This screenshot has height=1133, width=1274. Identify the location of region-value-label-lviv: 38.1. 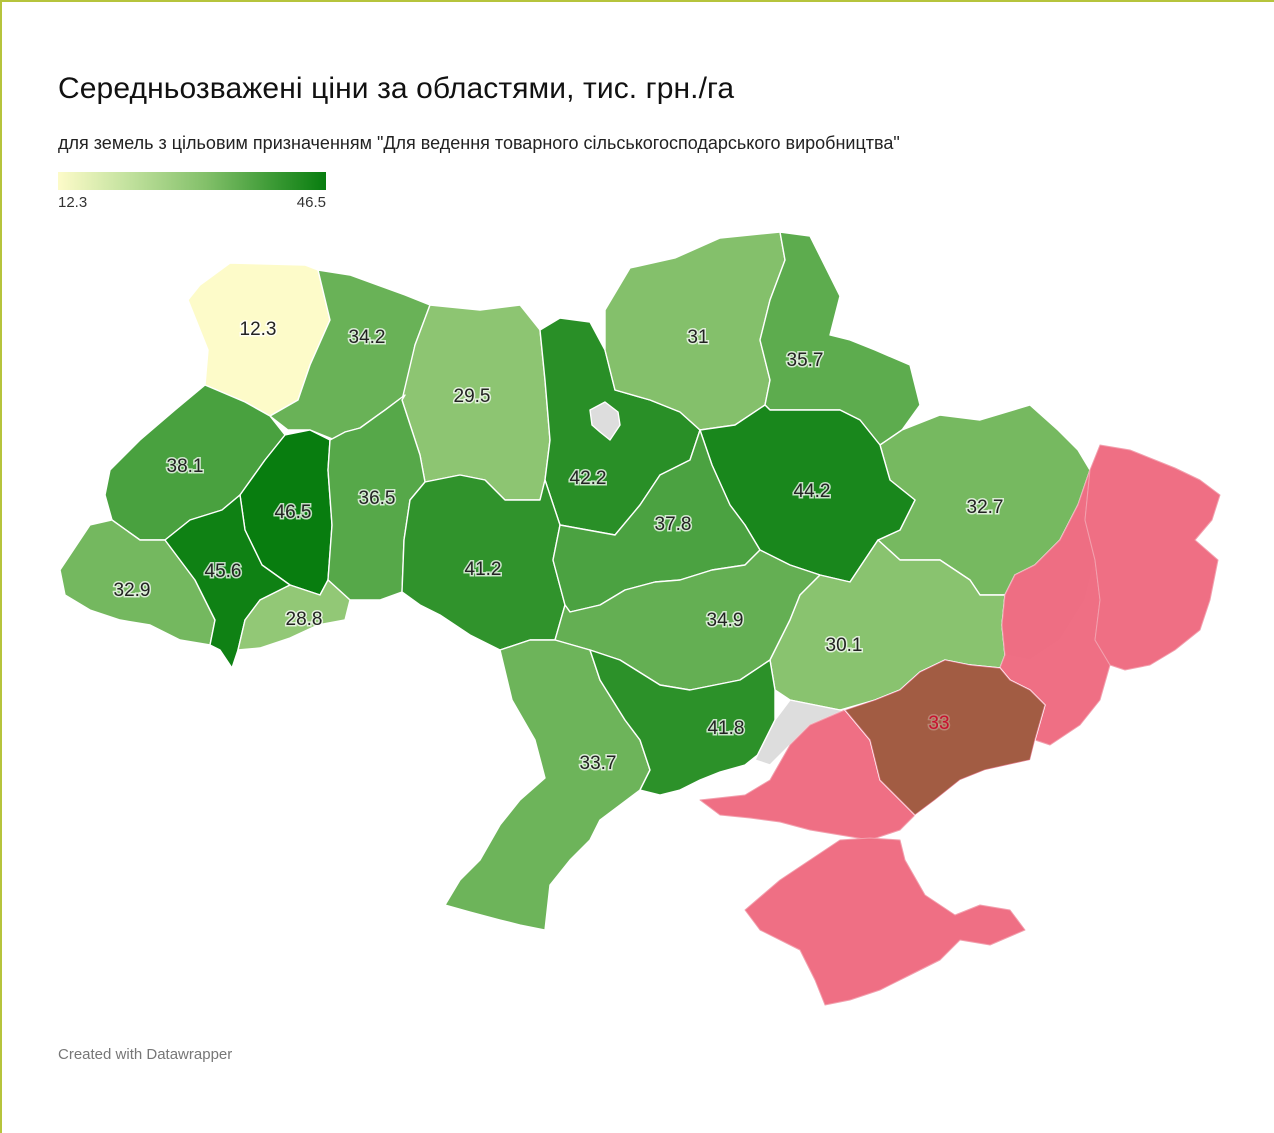
(185, 466).